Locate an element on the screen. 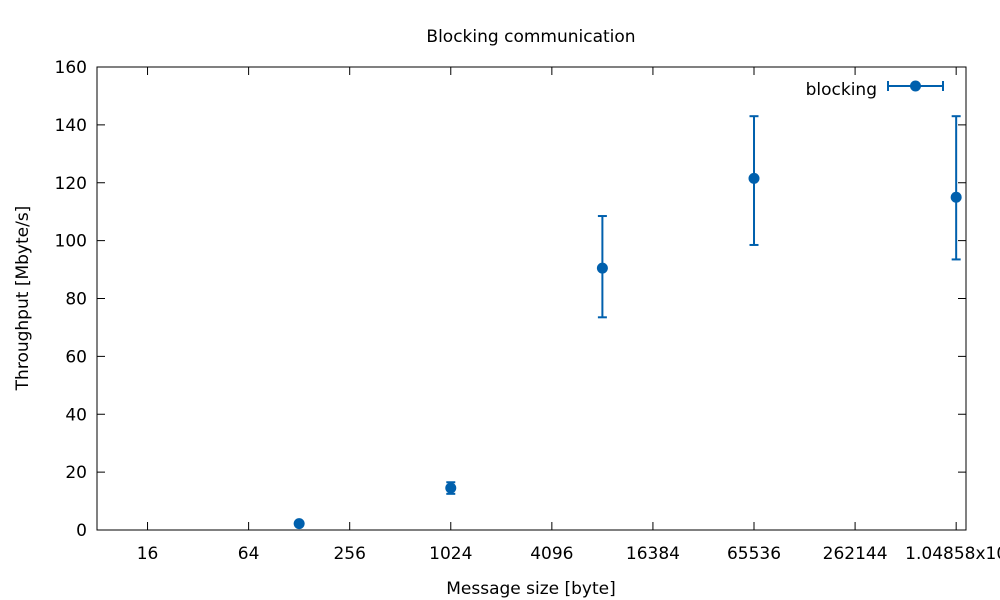 This screenshot has width=1000, height=600. x-tick-label: 65536 is located at coordinates (754, 554).